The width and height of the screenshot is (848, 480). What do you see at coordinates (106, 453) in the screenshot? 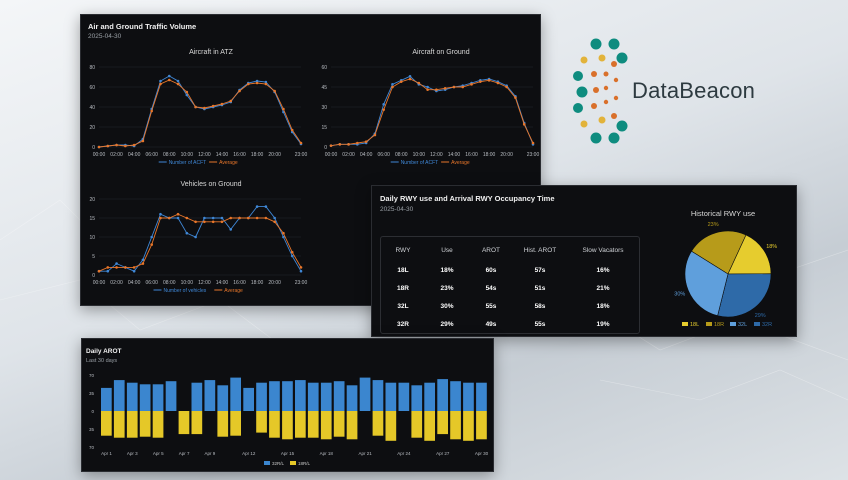
I see `x-tick-label: Apr 1` at bounding box center [106, 453].